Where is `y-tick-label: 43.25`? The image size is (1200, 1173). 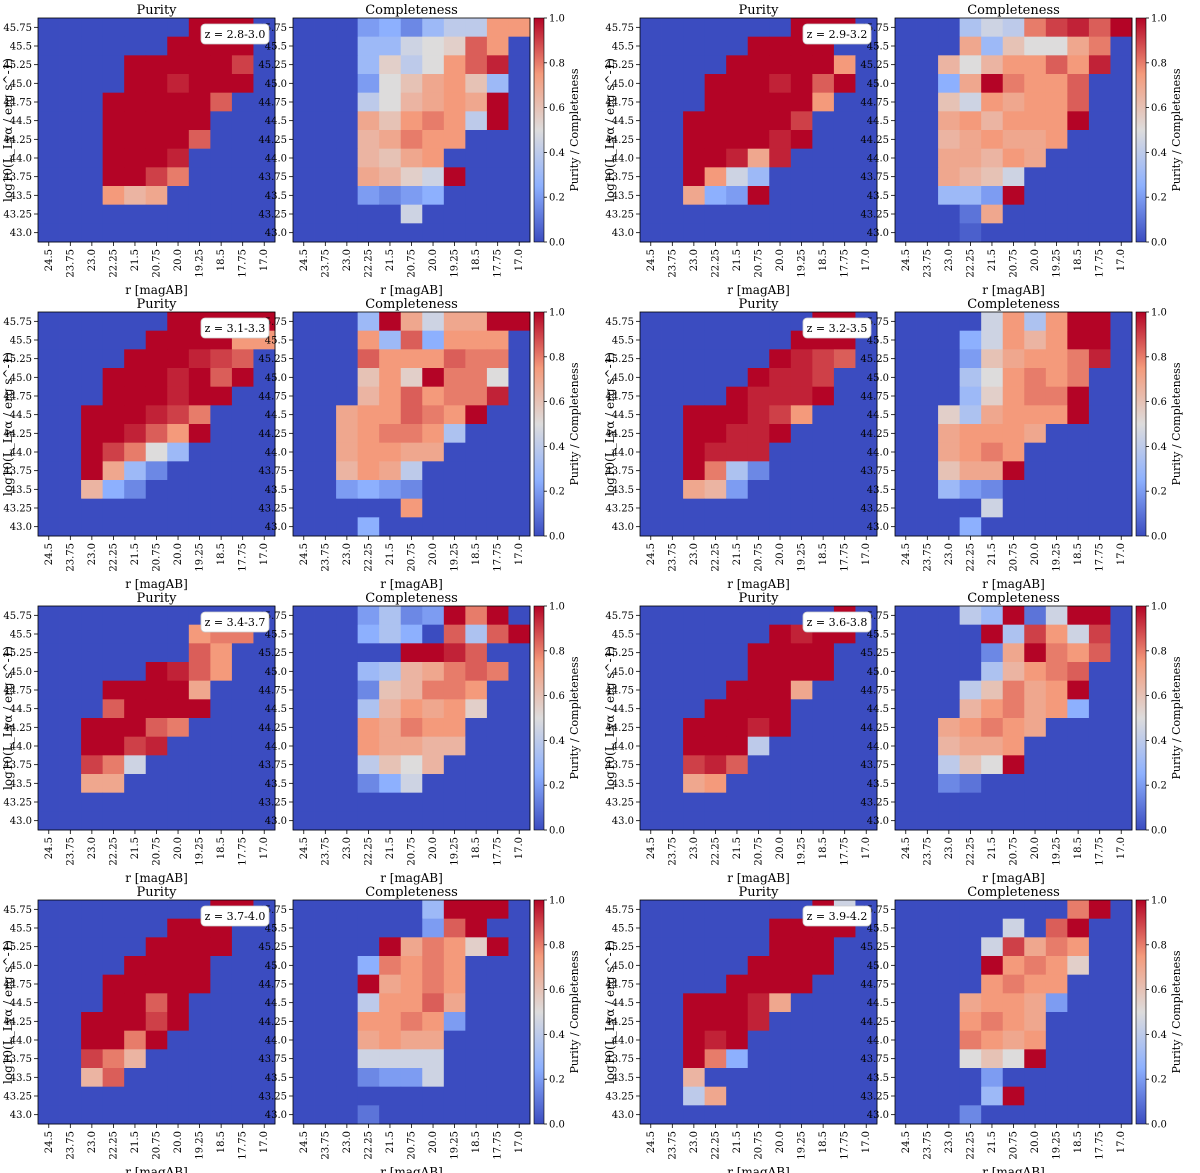
y-tick-label: 43.25 is located at coordinates (272, 509).